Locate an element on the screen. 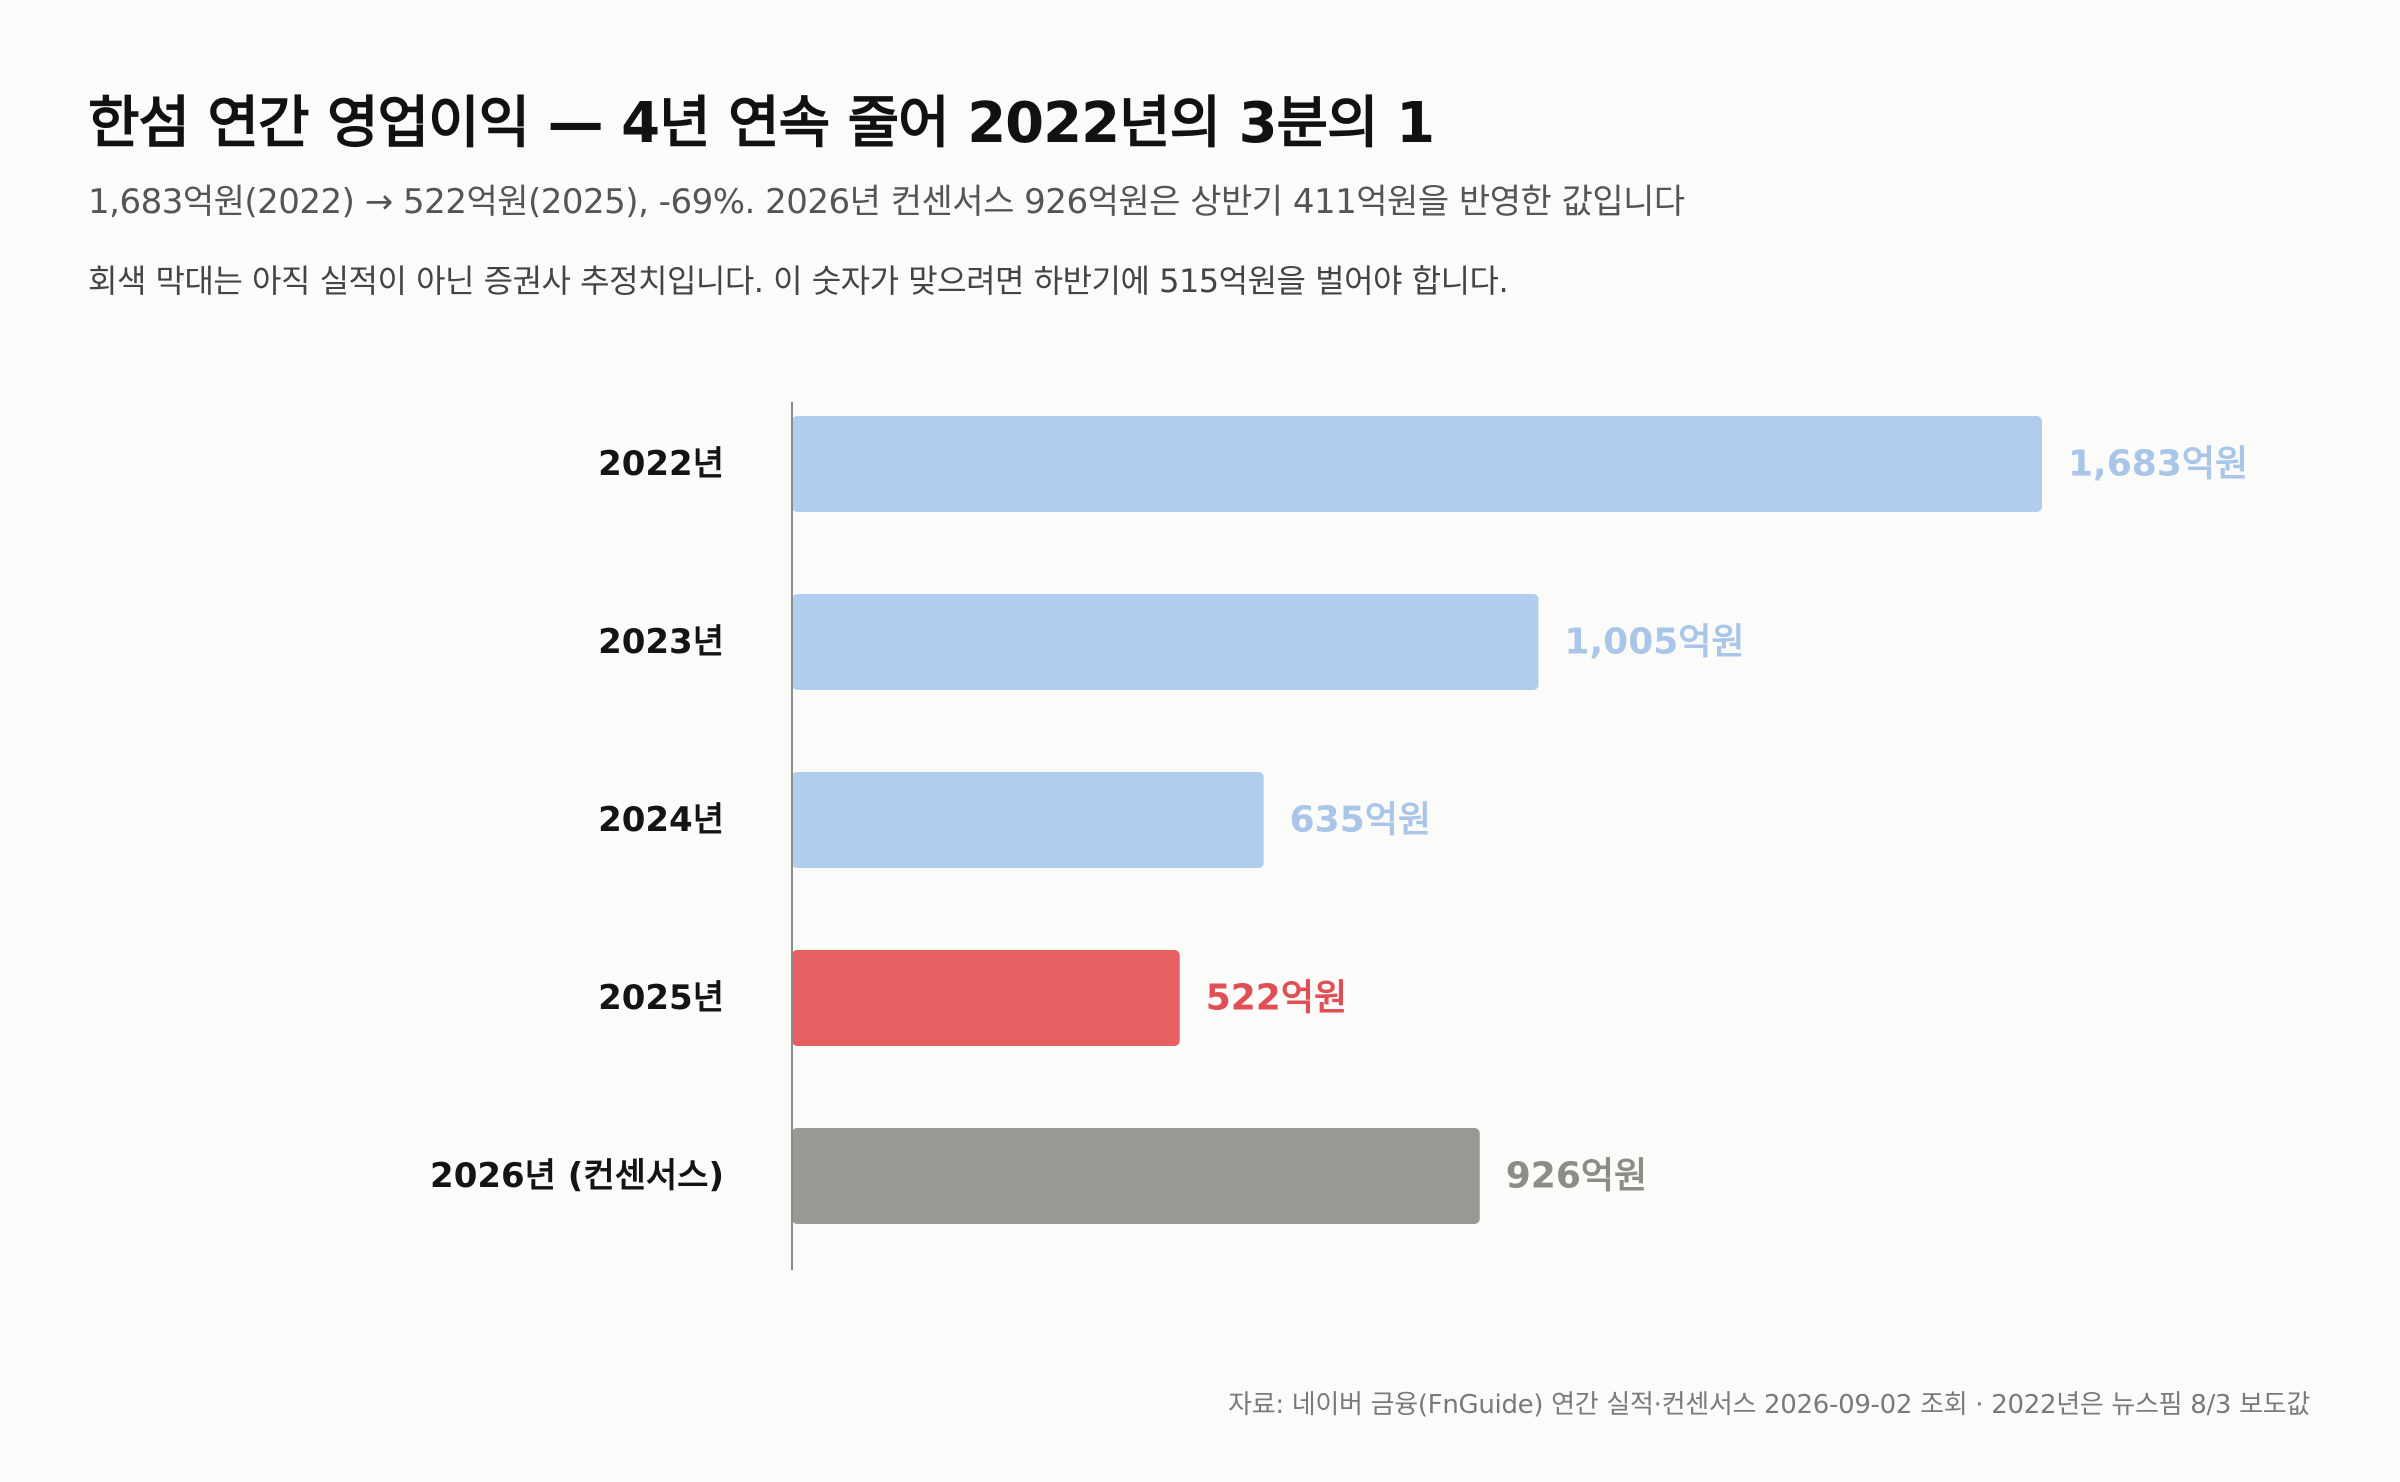 The image size is (2400, 1482). category-label-0: 2022년 is located at coordinates (661, 464).